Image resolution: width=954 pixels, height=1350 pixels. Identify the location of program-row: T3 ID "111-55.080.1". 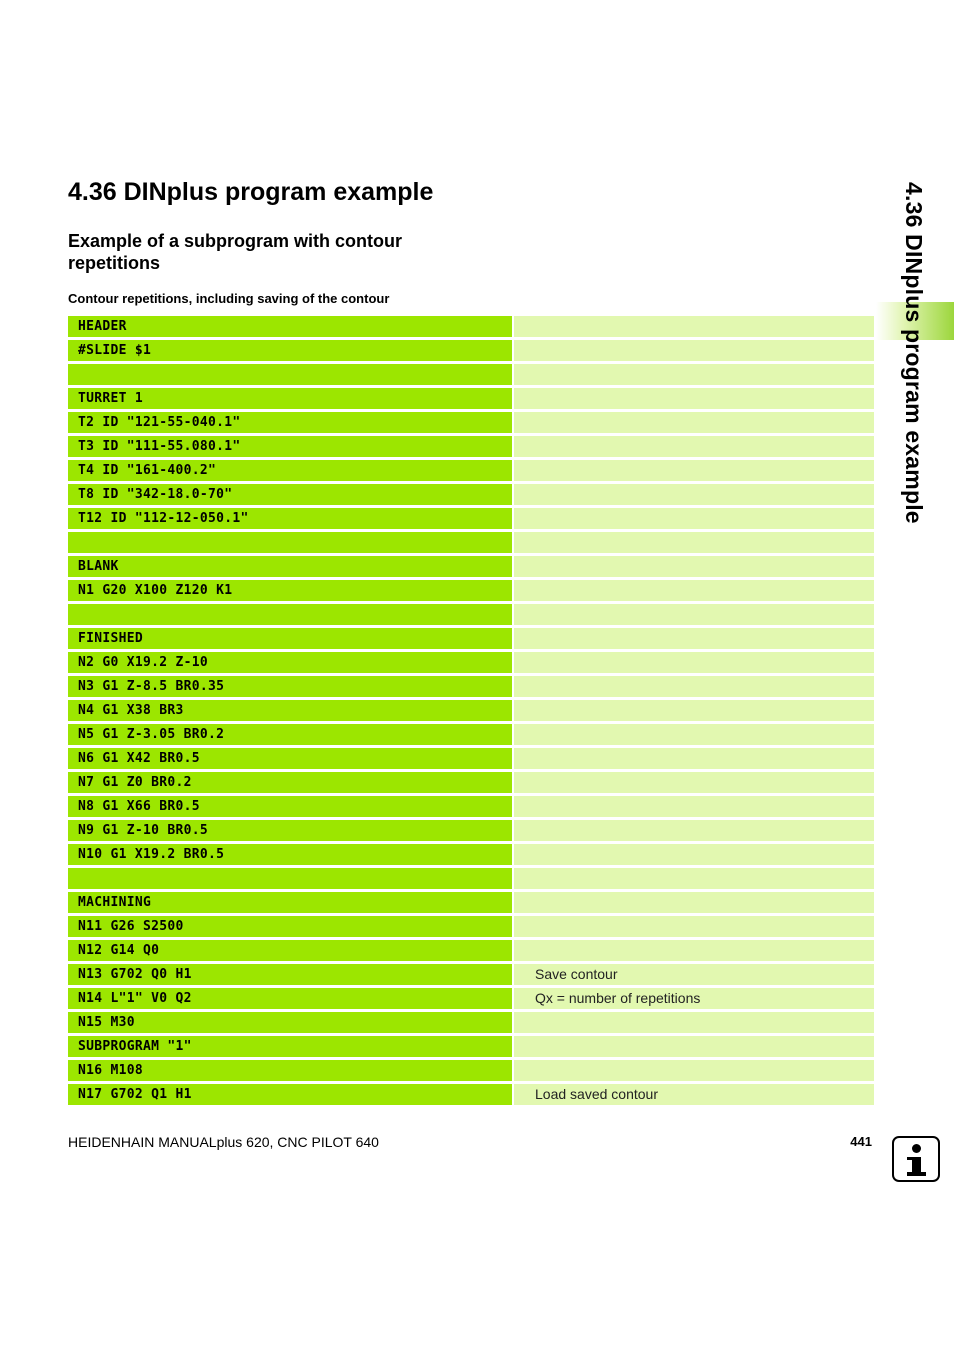
(471, 446).